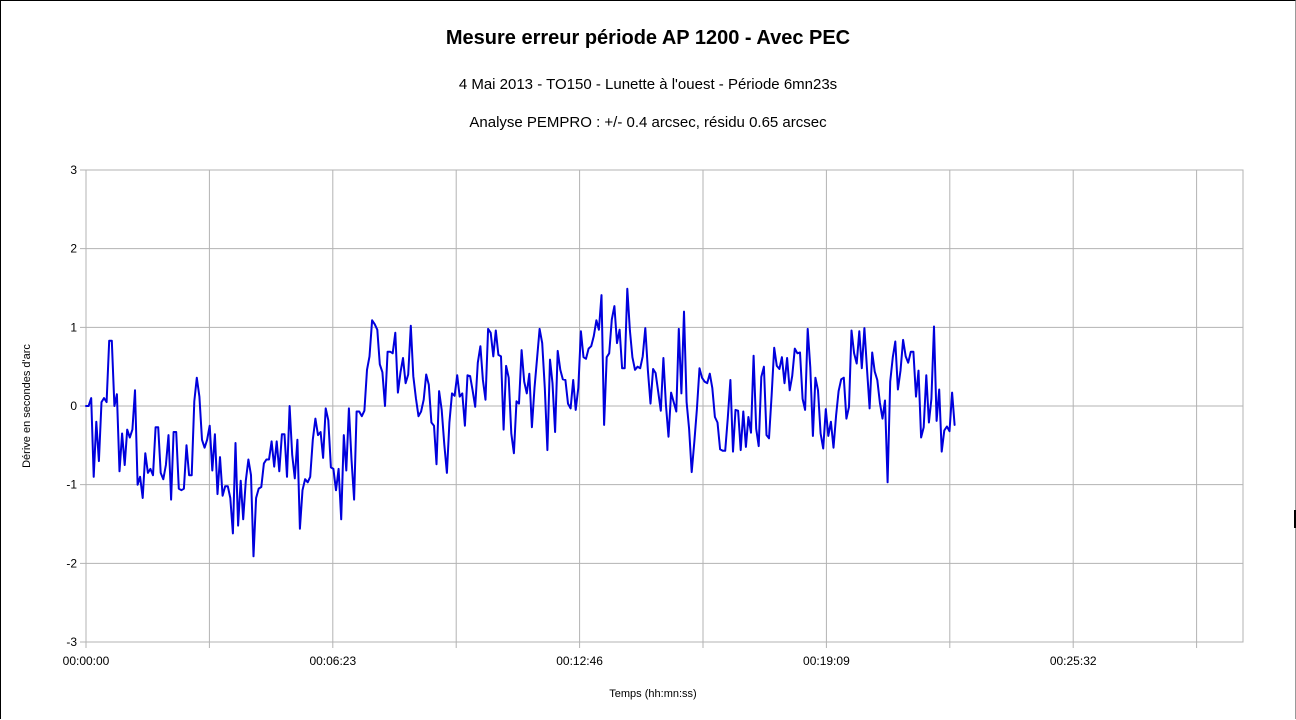  I want to click on y-tick-label: 2, so click(73, 249).